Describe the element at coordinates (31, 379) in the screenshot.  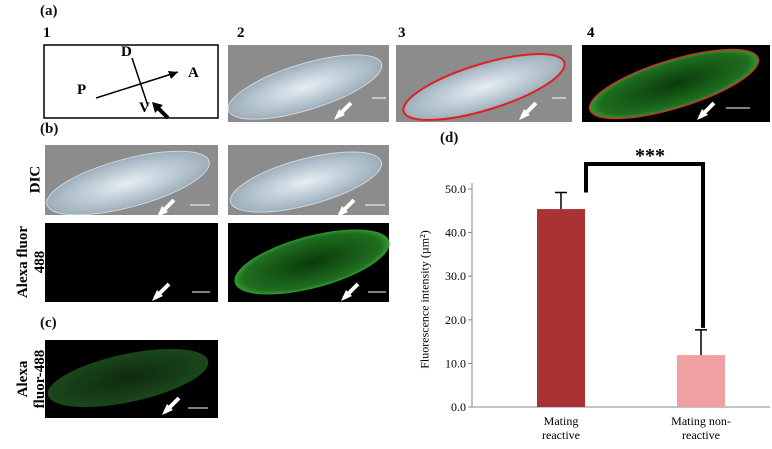
I see `row-label: Alexa fluor-488` at that location.